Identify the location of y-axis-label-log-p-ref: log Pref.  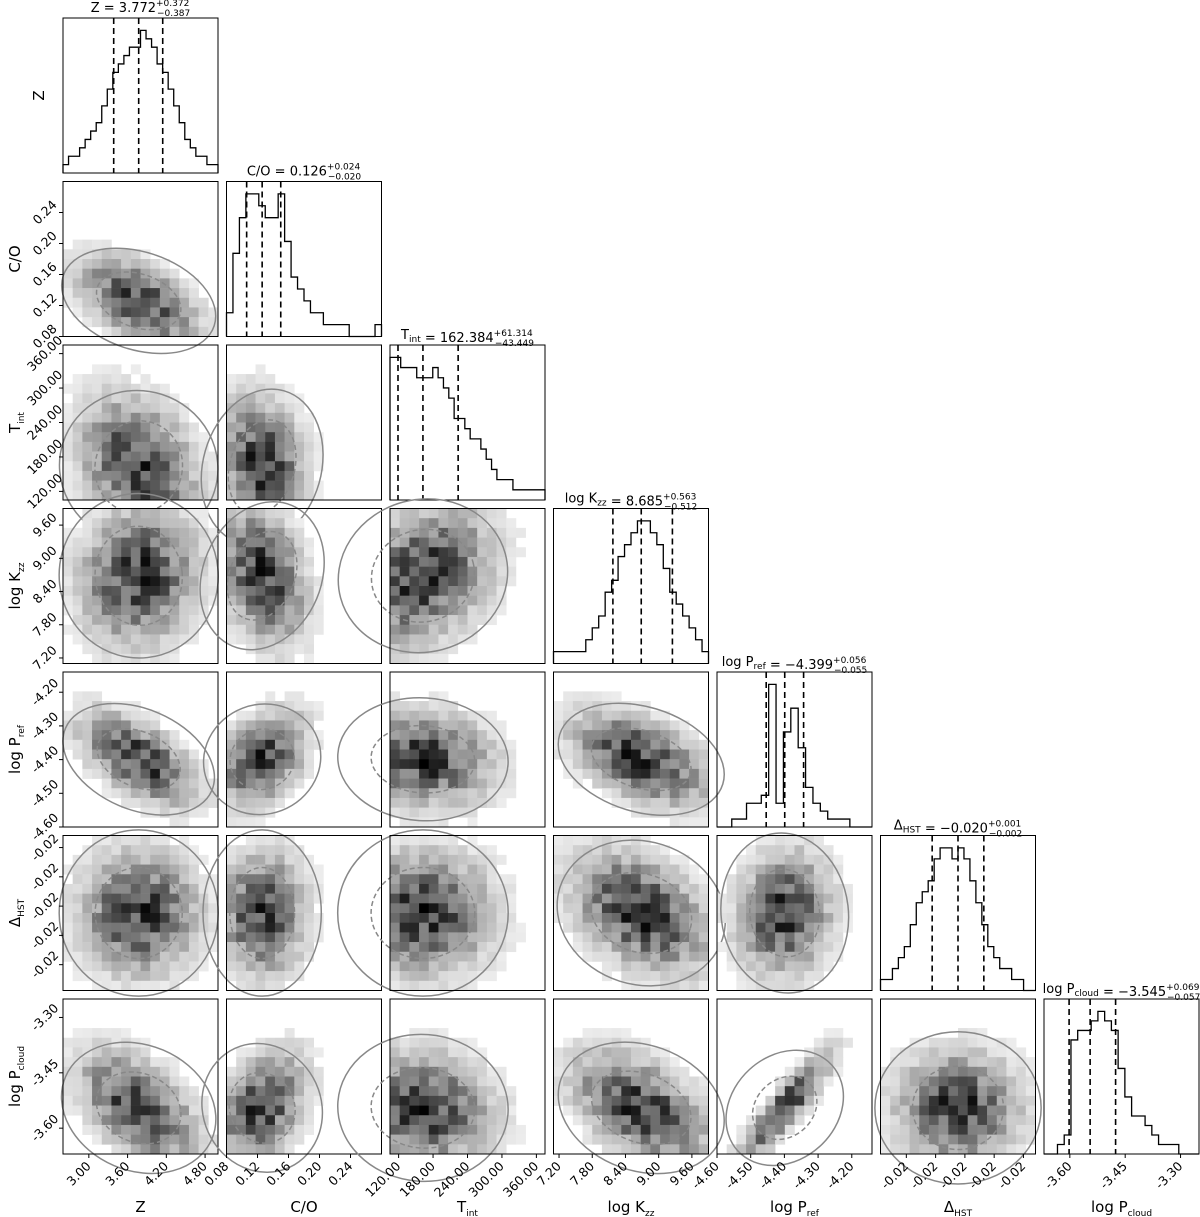
(16, 749).